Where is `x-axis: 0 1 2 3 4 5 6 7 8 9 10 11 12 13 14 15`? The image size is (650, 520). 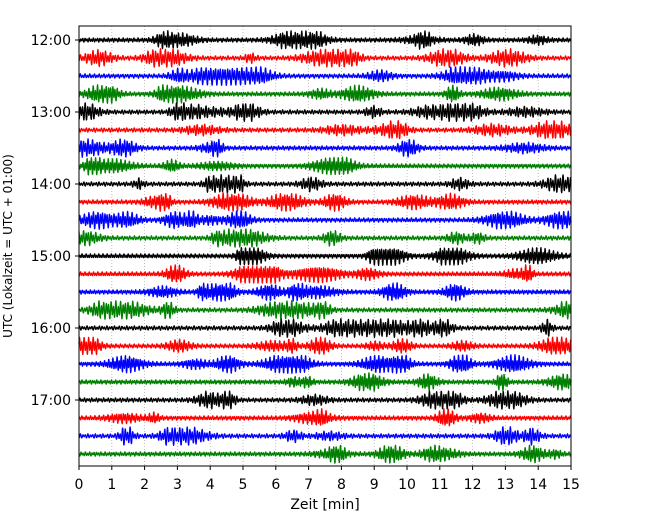
x-axis: 0 1 2 3 4 5 6 7 8 9 10 11 12 13 14 15 is located at coordinates (327, 479).